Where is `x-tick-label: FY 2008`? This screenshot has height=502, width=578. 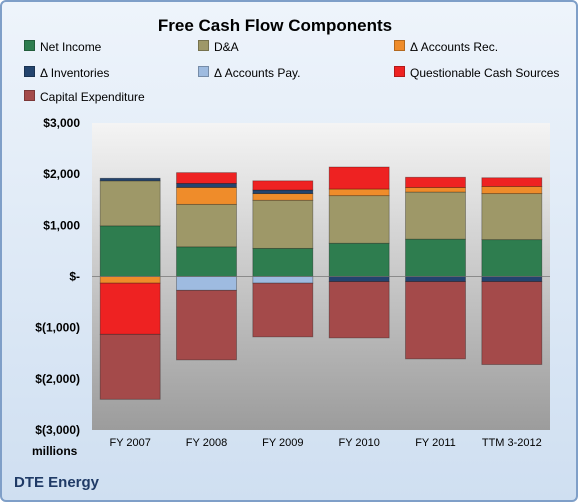
x-tick-label: FY 2008 is located at coordinates (206, 443).